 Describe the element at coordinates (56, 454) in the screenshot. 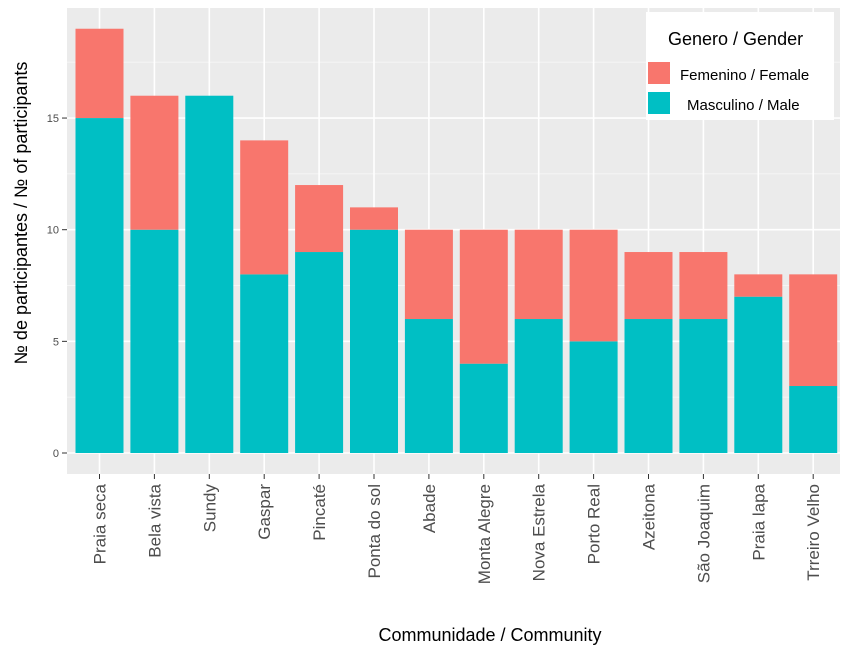

I see `y-tick-label: 0` at that location.